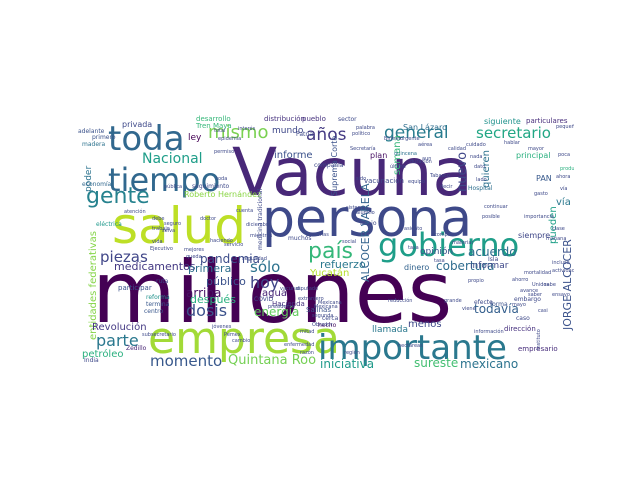  Describe the element at coordinates (272, 293) in the screenshot. I see `word-millones: millones` at that location.